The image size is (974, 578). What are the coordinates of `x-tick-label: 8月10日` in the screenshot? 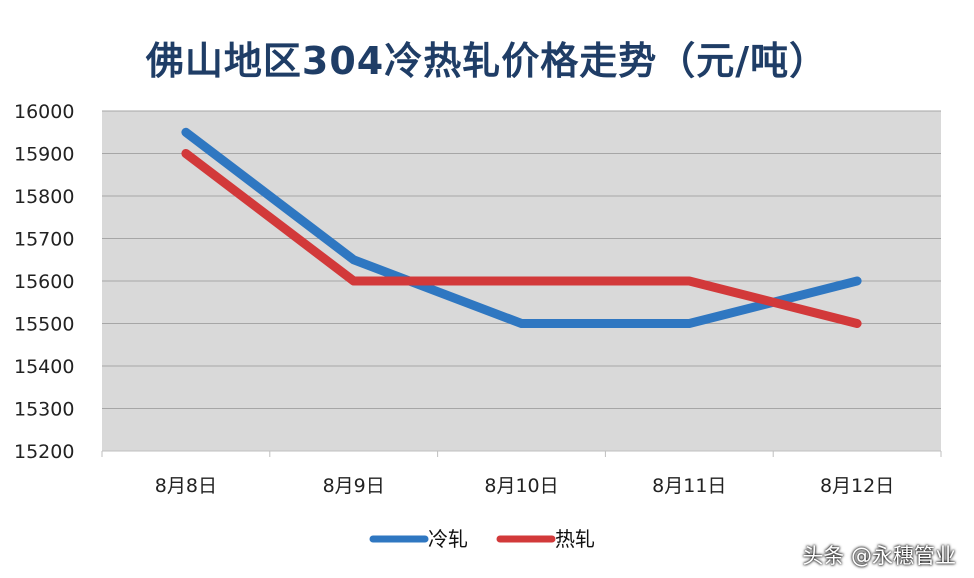 It's located at (521, 486).